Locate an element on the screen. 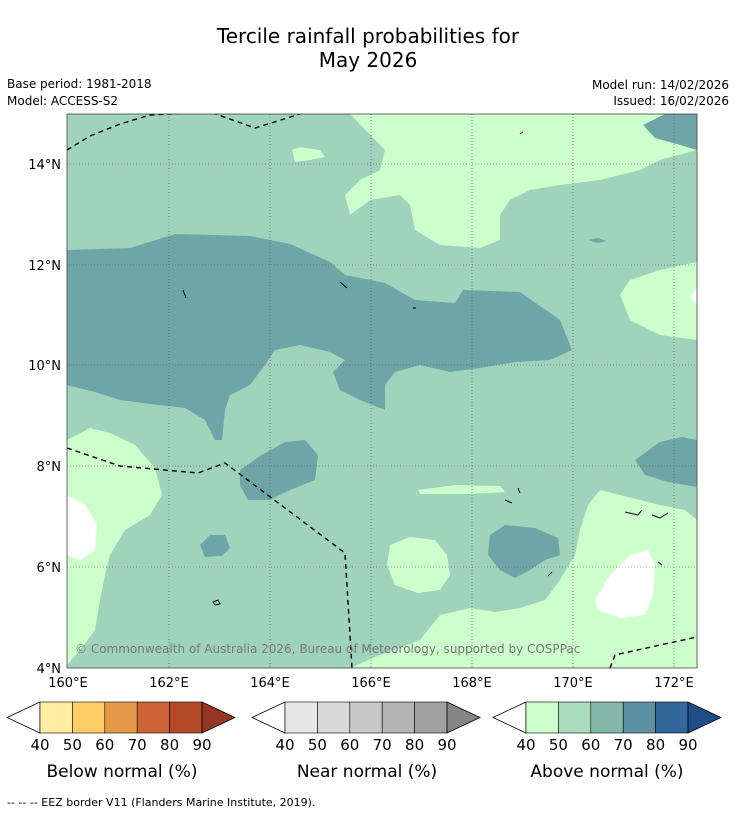 The height and width of the screenshot is (816, 736). above-normal-40-island-north is located at coordinates (308, 154).